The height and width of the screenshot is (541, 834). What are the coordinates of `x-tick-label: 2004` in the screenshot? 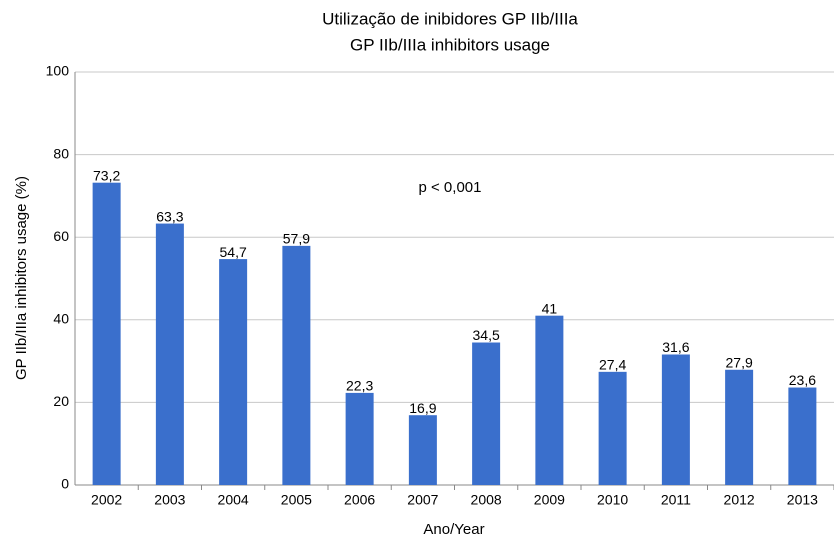 It's located at (233, 500).